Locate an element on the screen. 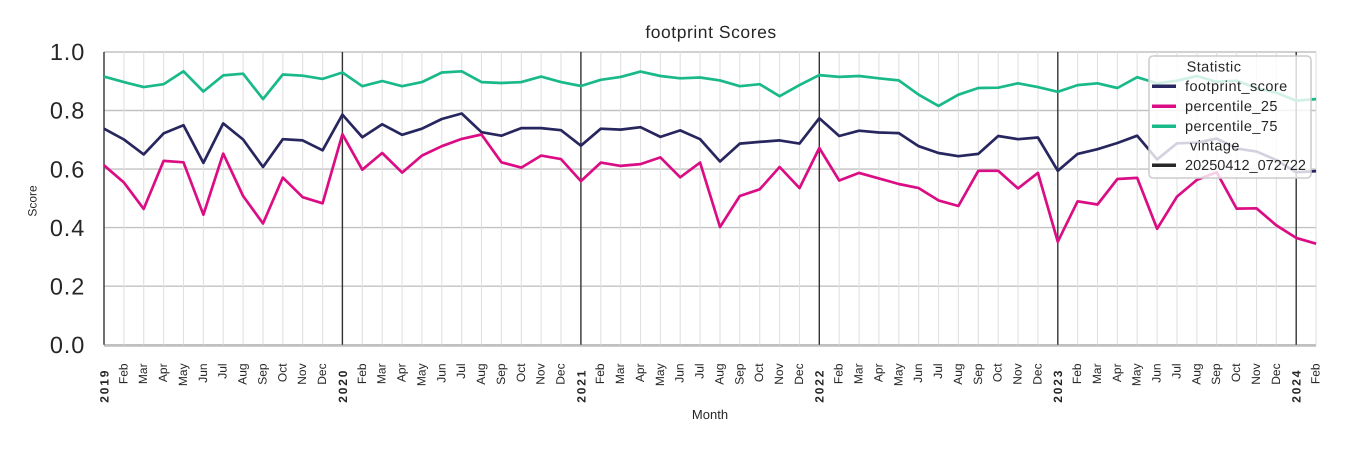  svg-text: Score is located at coordinates (33, 201).